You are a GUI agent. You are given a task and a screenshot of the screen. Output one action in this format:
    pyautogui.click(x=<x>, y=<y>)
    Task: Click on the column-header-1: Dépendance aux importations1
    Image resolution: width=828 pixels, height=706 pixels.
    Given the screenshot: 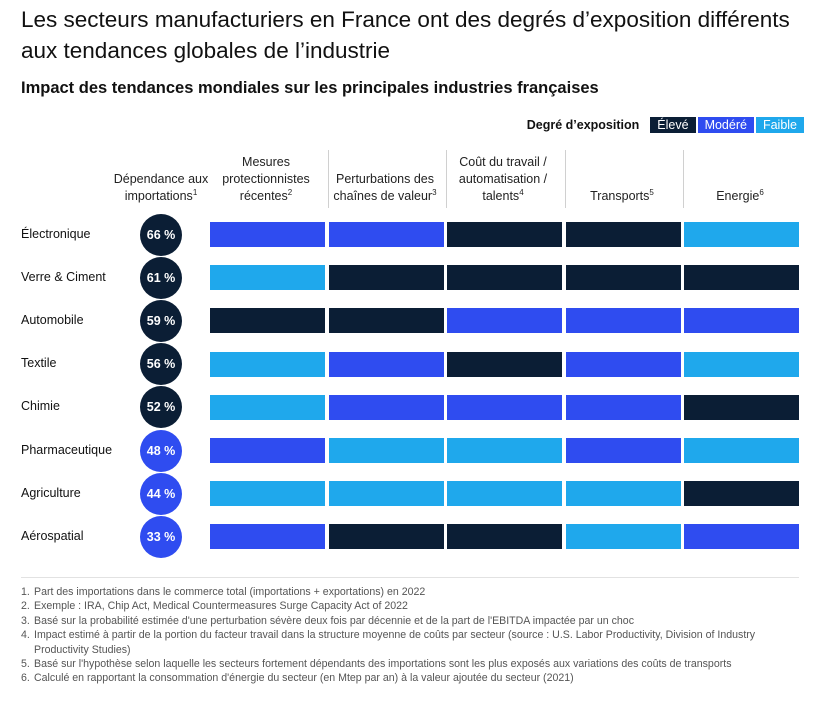 What is the action you would take?
    pyautogui.click(x=161, y=165)
    